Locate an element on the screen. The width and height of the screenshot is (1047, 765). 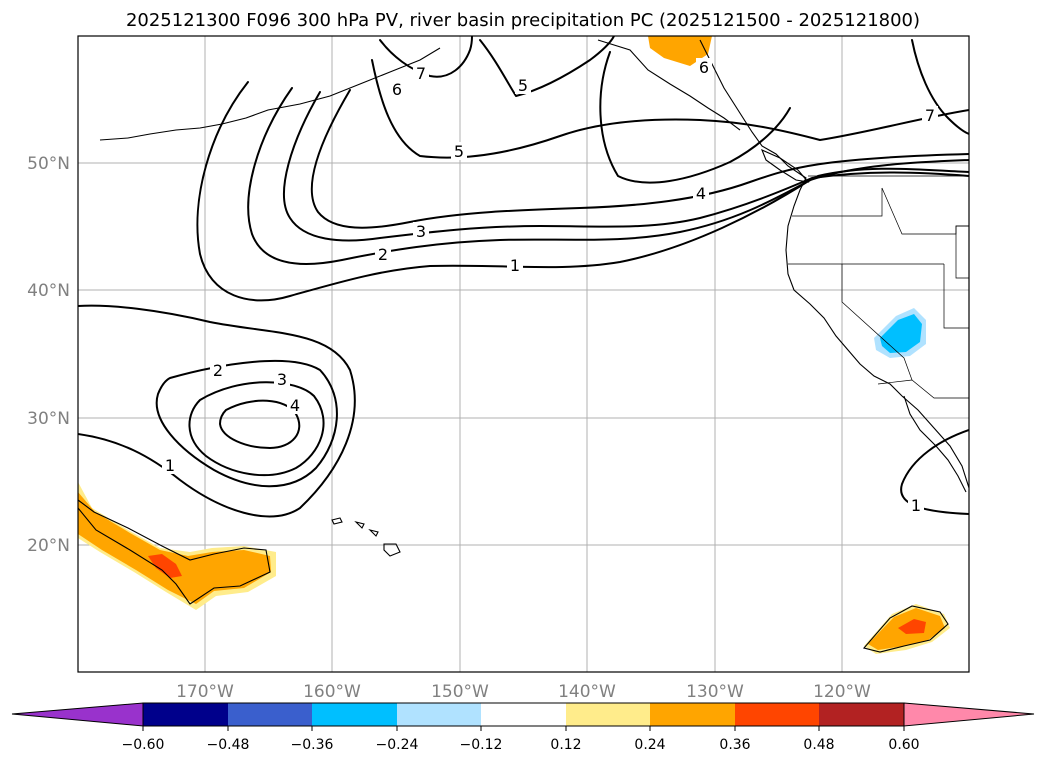
pv-label-north-7: 7 is located at coordinates (930, 115).